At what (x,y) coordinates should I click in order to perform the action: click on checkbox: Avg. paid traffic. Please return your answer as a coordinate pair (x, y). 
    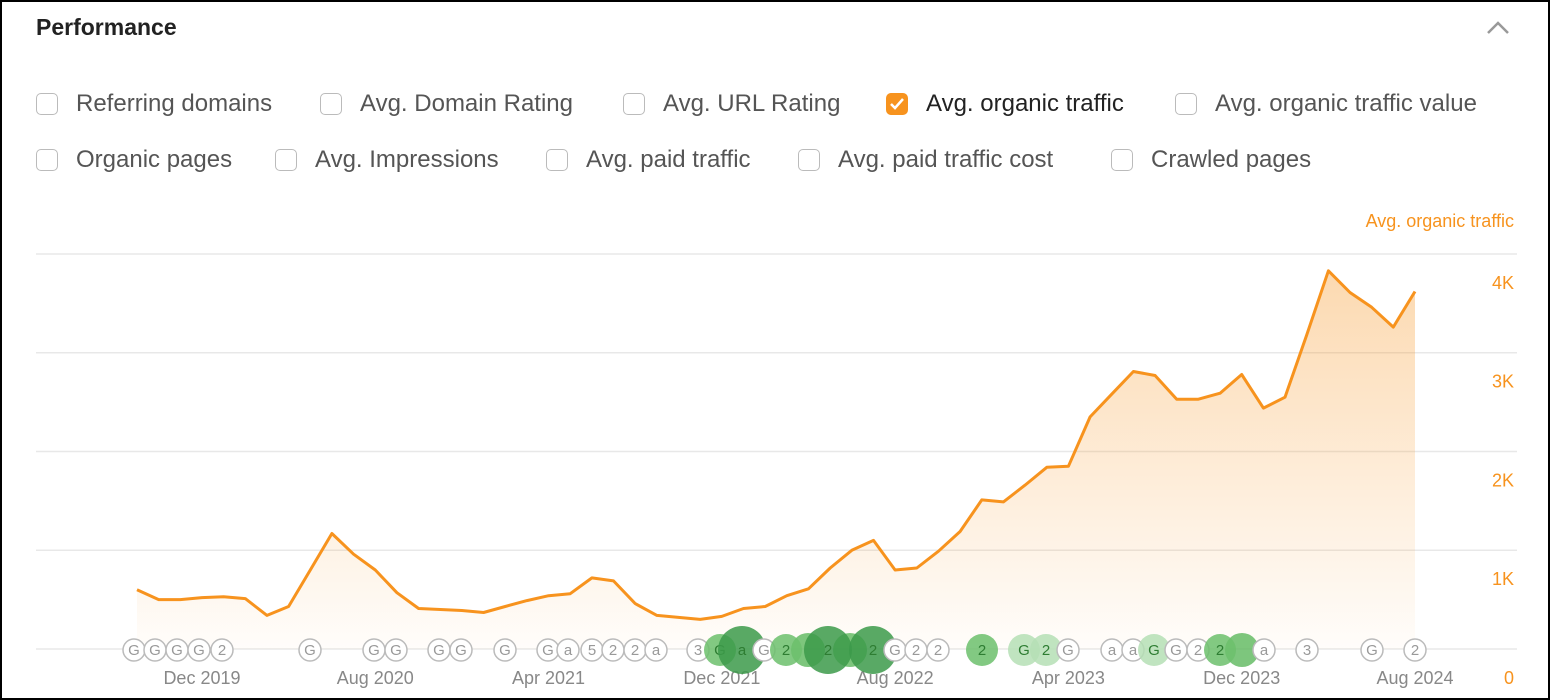
    Looking at the image, I should click on (648, 160).